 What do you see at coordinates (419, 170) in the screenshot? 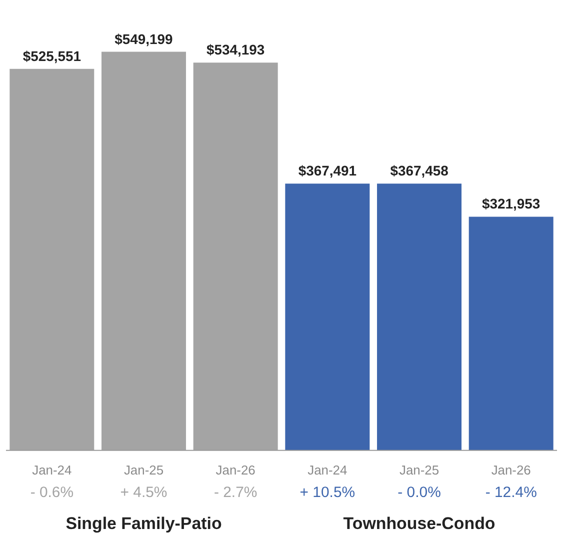
I see `data-label: $367,458` at bounding box center [419, 170].